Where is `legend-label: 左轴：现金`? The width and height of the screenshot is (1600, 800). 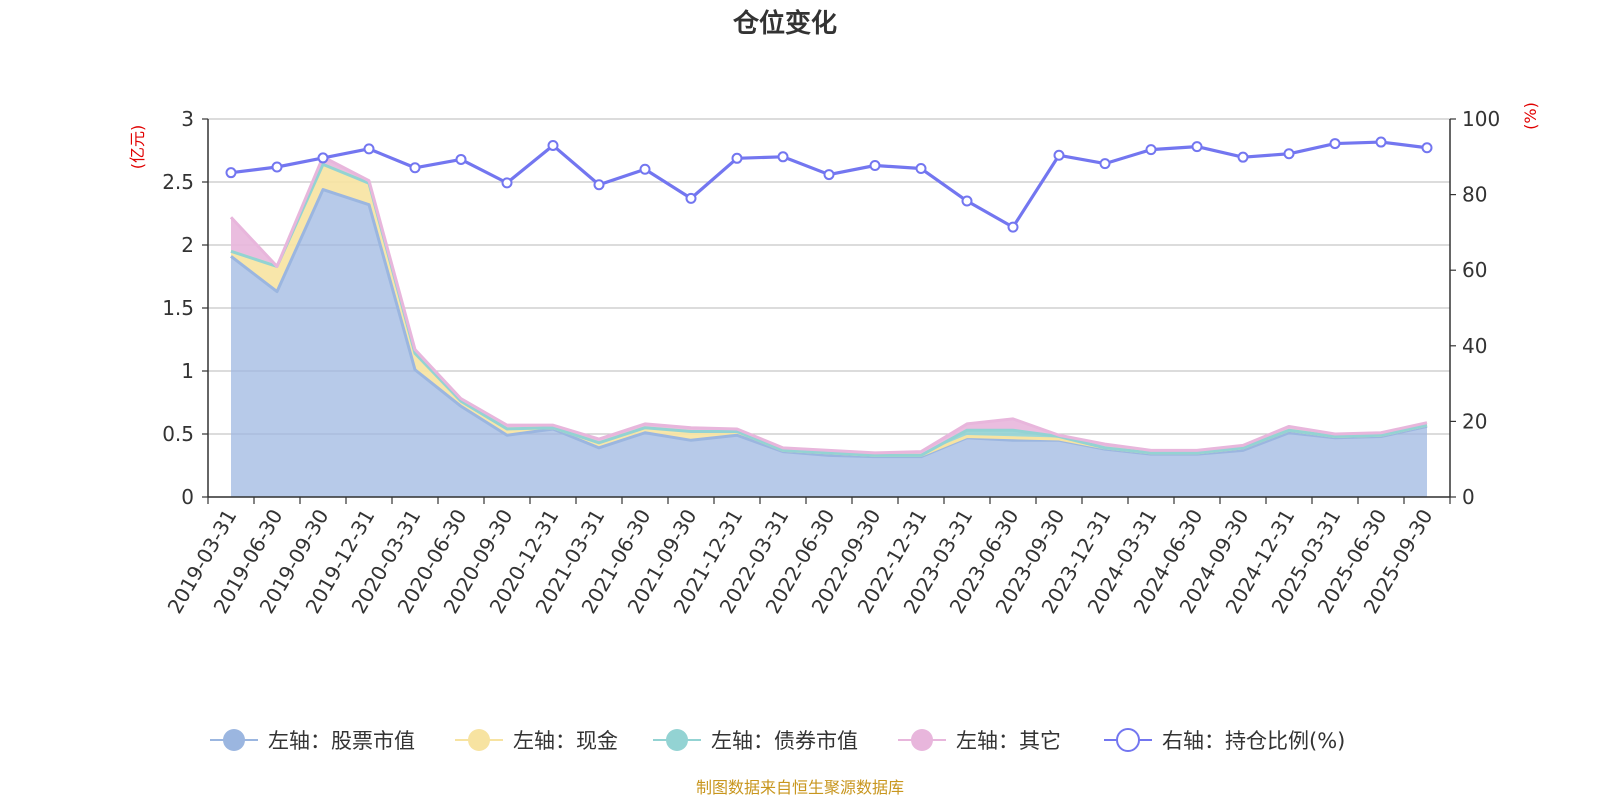
legend-label: 左轴：现金 is located at coordinates (565, 741).